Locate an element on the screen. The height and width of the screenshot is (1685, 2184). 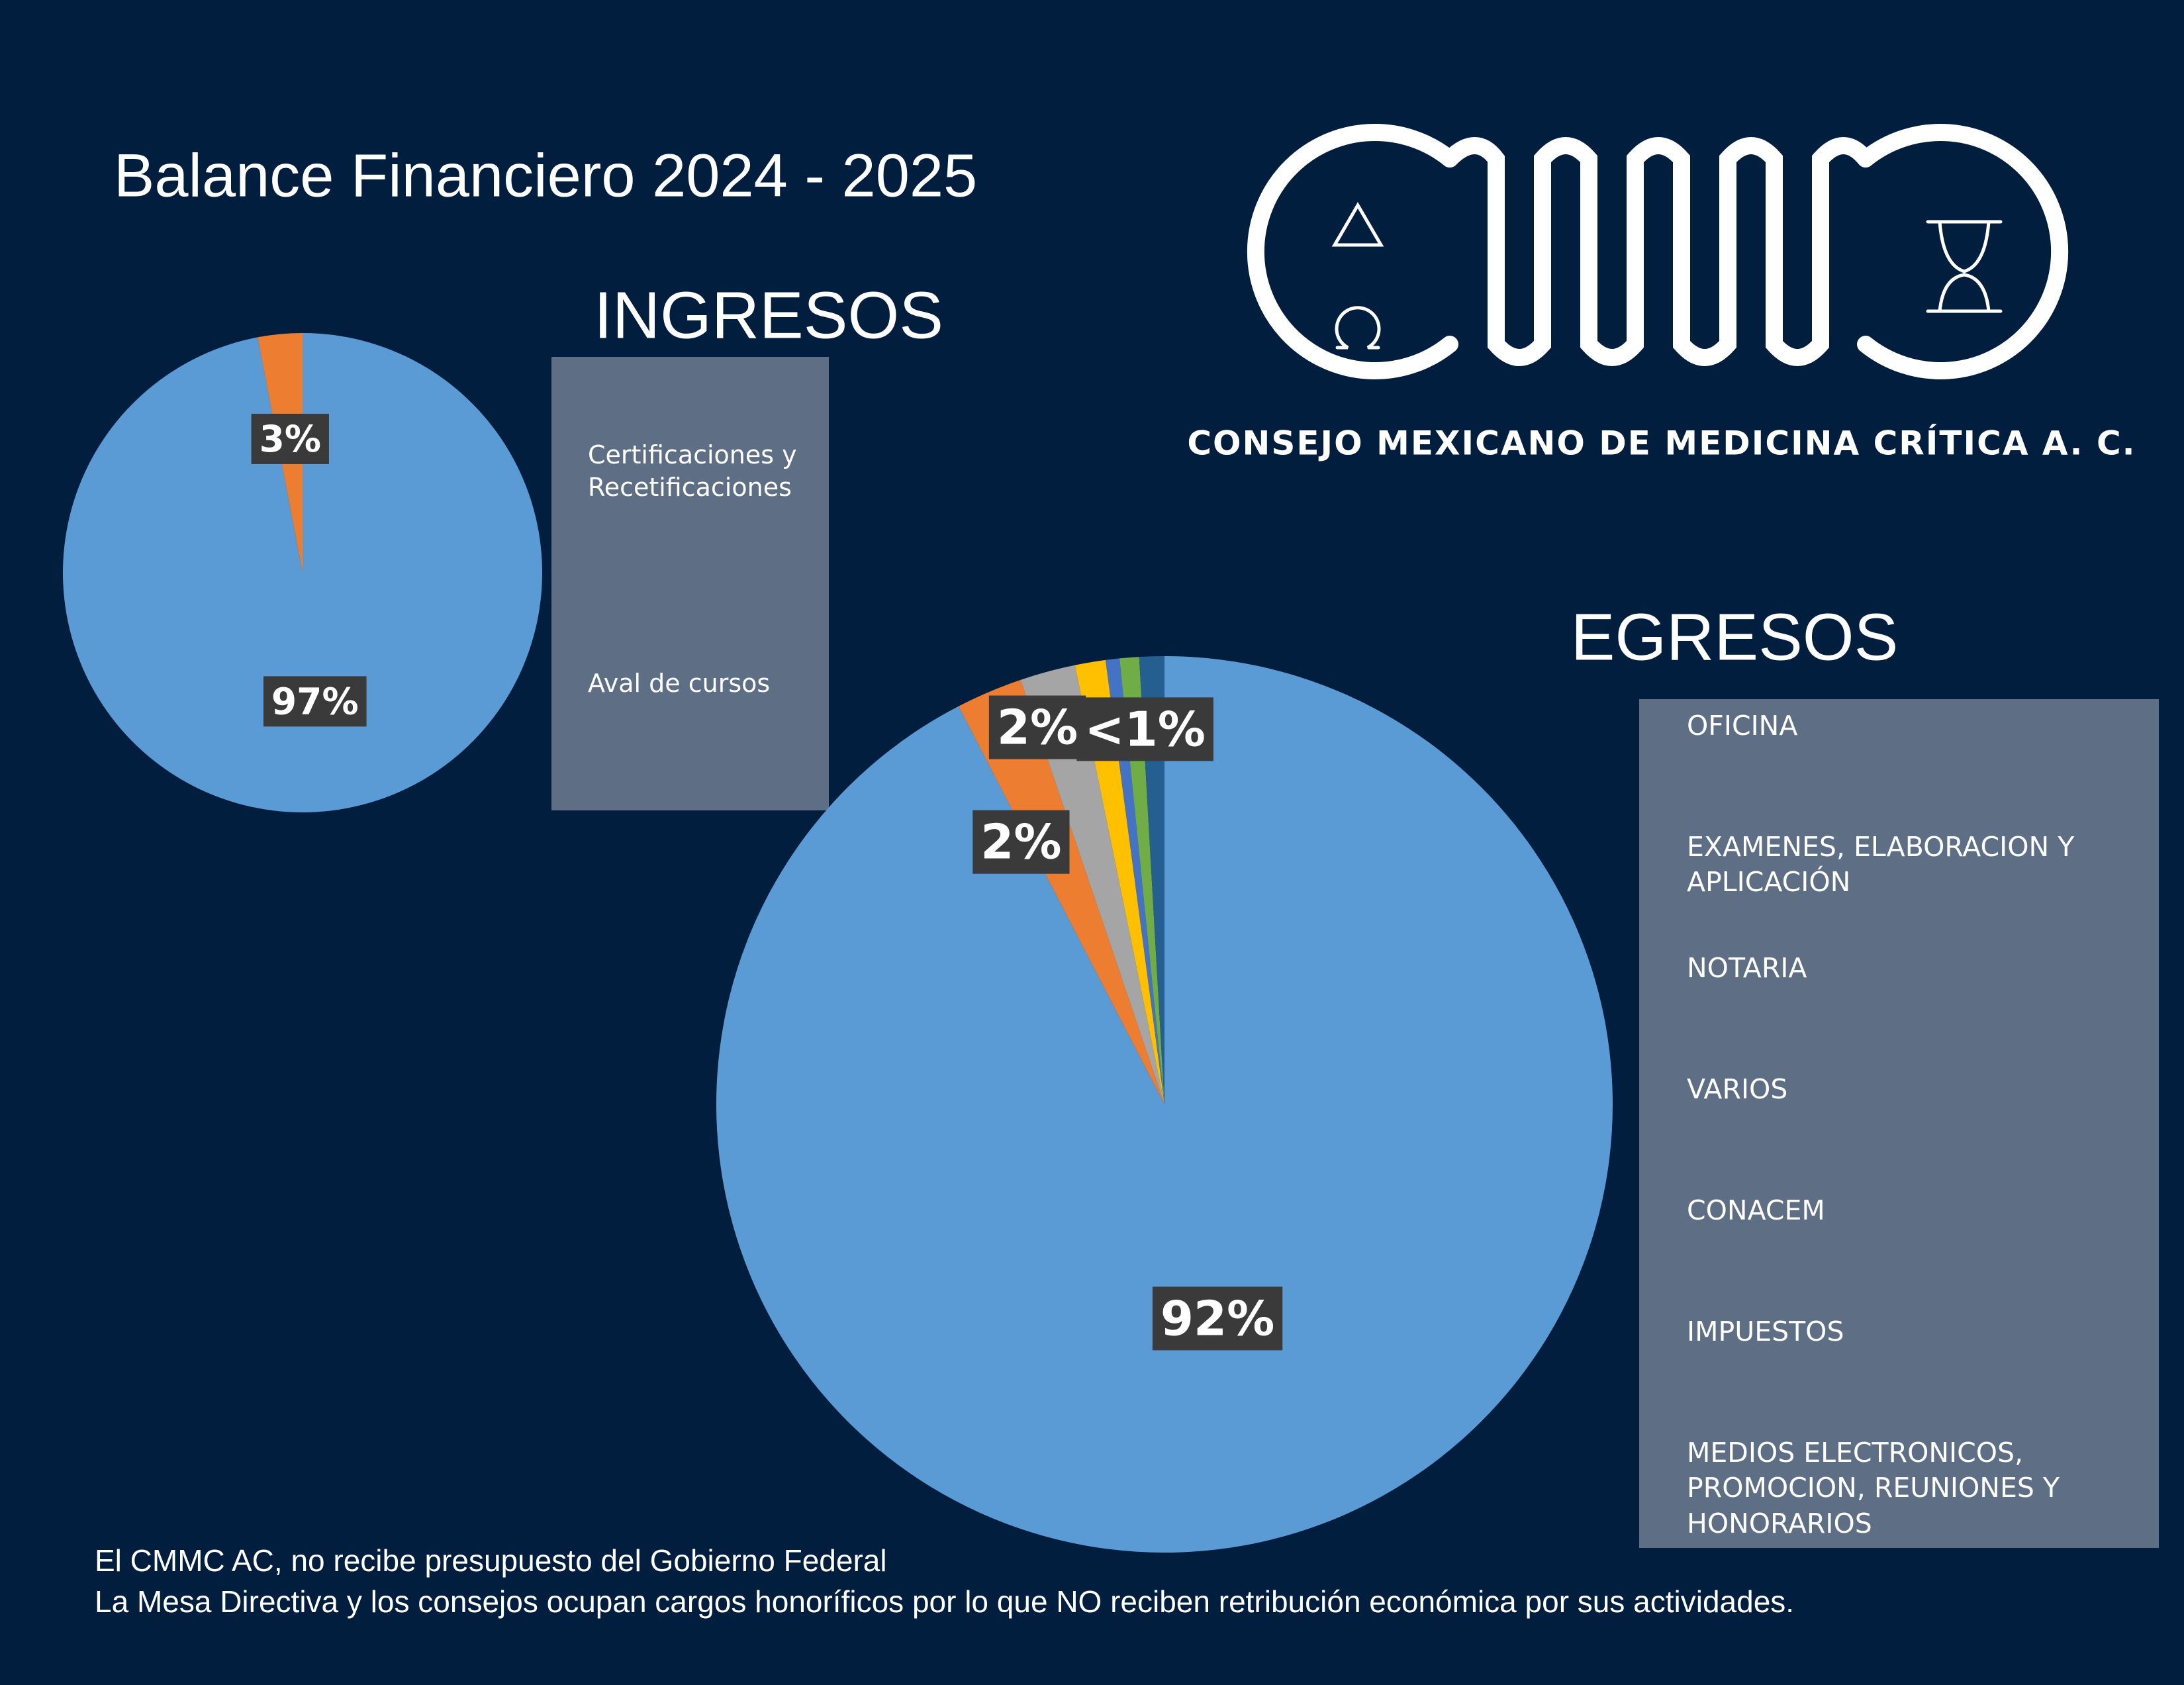
logo-wave is located at coordinates (1657, 252).